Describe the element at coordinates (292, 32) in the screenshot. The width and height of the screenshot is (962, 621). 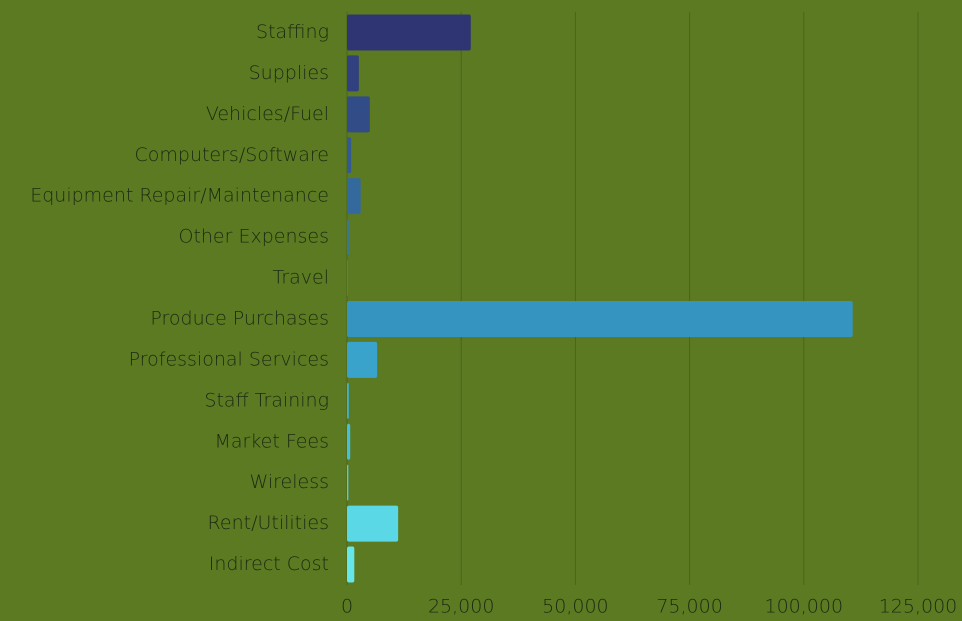
I see `y-tick-label: Staffing` at that location.